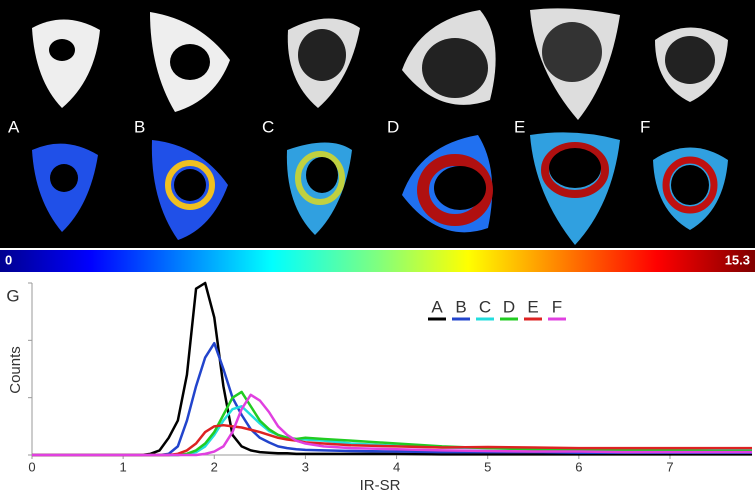  I want to click on panel-label: D, so click(393, 126).